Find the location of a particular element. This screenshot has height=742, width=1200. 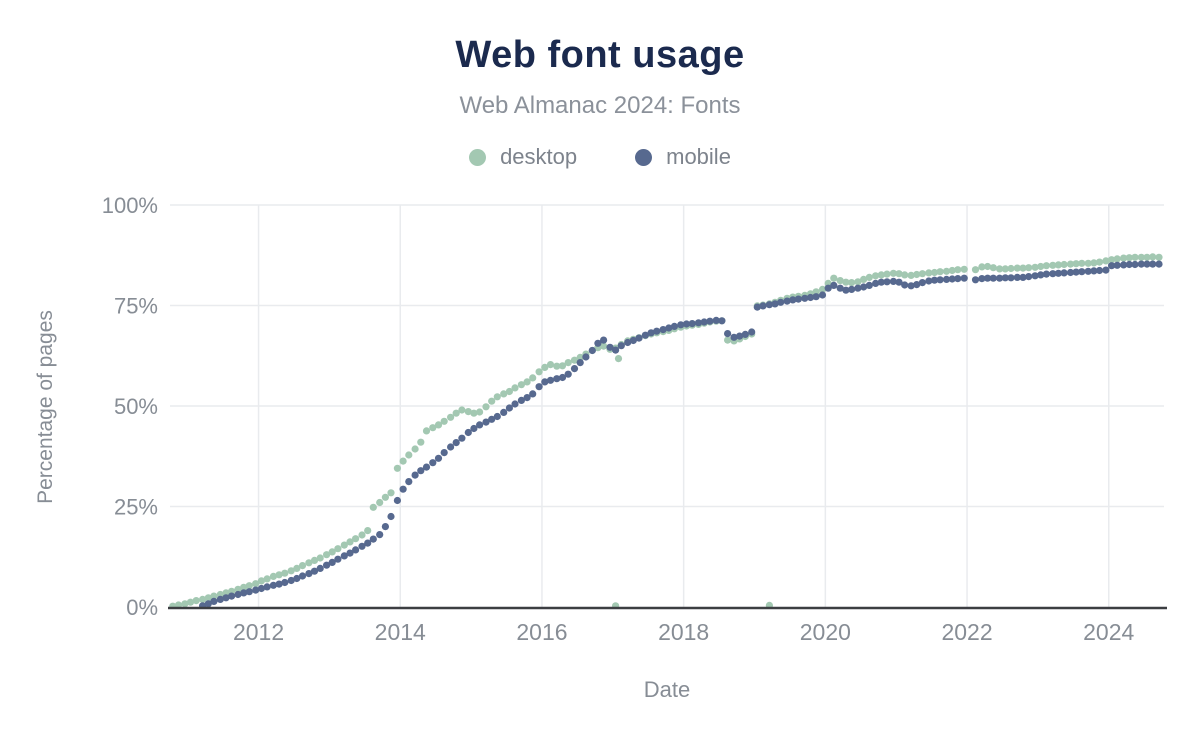

legend-item-desktop: desktop is located at coordinates (523, 157).